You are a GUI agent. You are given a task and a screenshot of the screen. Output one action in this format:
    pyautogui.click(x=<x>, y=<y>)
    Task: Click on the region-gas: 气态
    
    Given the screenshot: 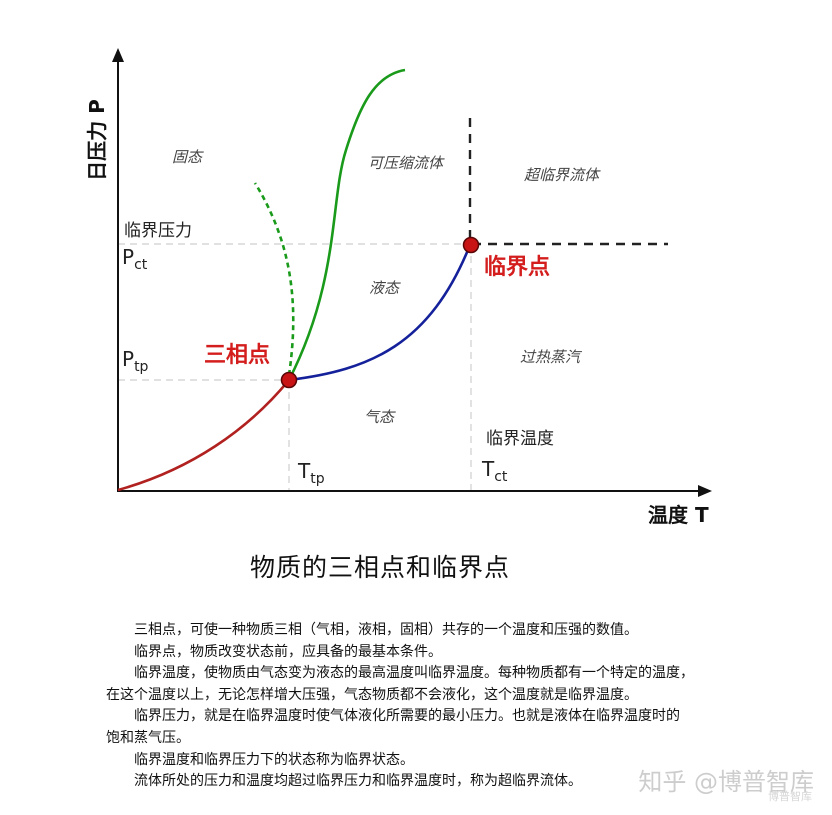 What is the action you would take?
    pyautogui.click(x=380, y=417)
    